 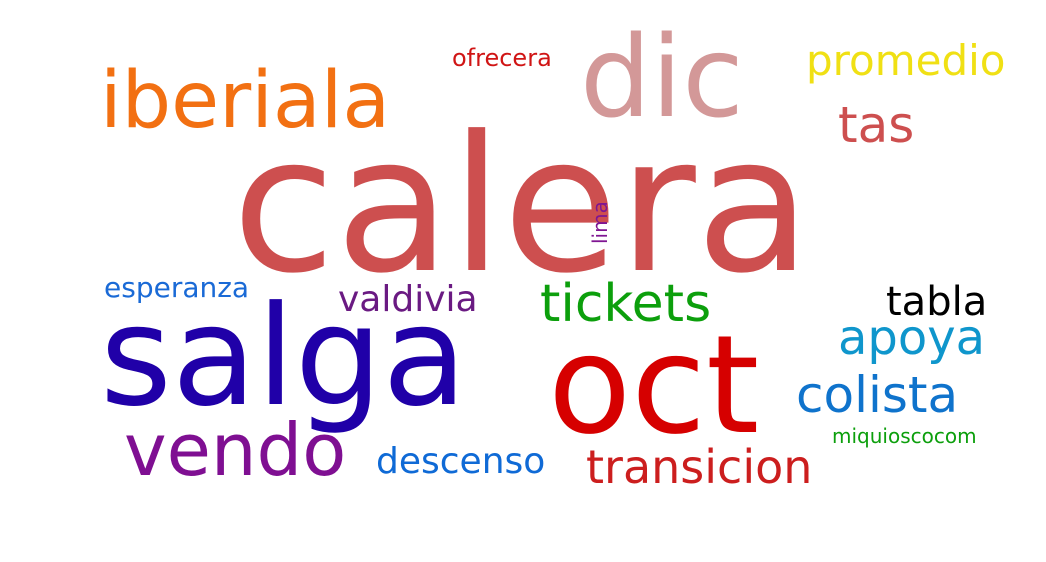 What do you see at coordinates (912, 338) in the screenshot?
I see `word-apoya: apoya` at bounding box center [912, 338].